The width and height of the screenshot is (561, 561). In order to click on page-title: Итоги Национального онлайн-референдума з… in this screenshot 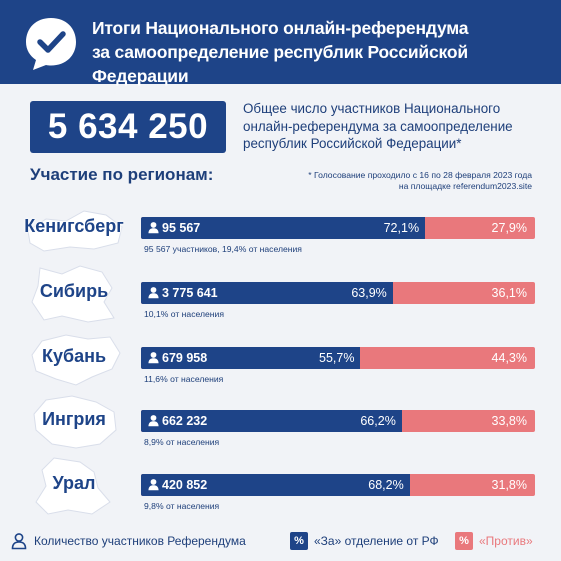, I will do `click(322, 52)`.